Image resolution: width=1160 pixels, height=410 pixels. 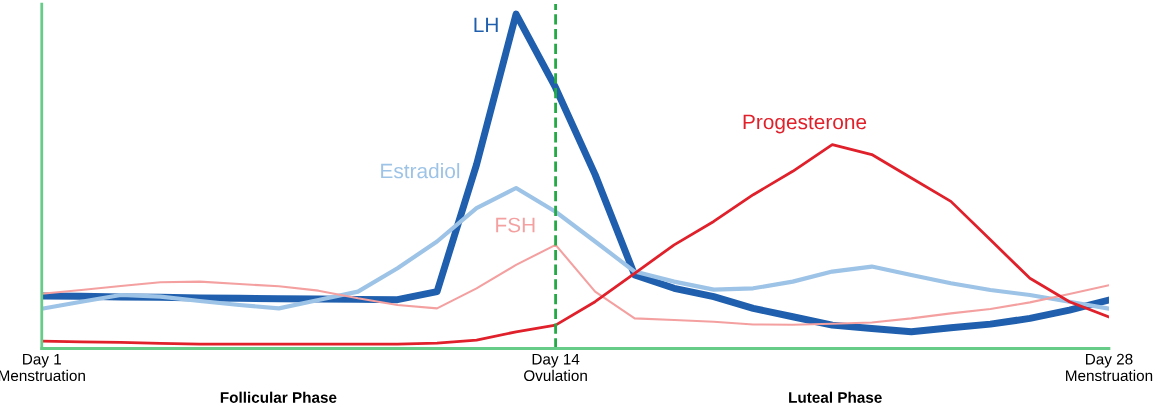 I want to click on series-label: FSH, so click(x=515, y=225).